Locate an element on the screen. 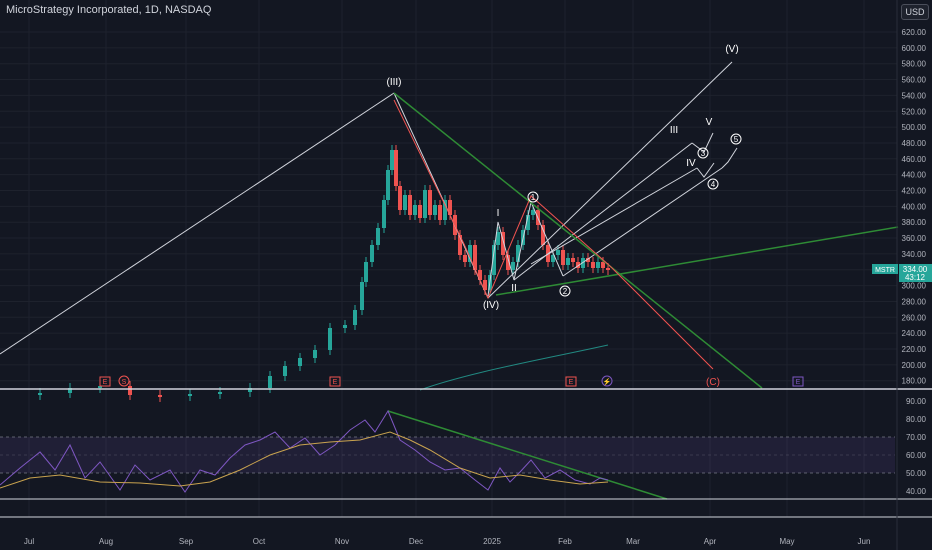 Image resolution: width=932 pixels, height=550 pixels. rsi-axis: 90.00 80.00 70.00 60.00 50.00 40.00 is located at coordinates (916, 446).